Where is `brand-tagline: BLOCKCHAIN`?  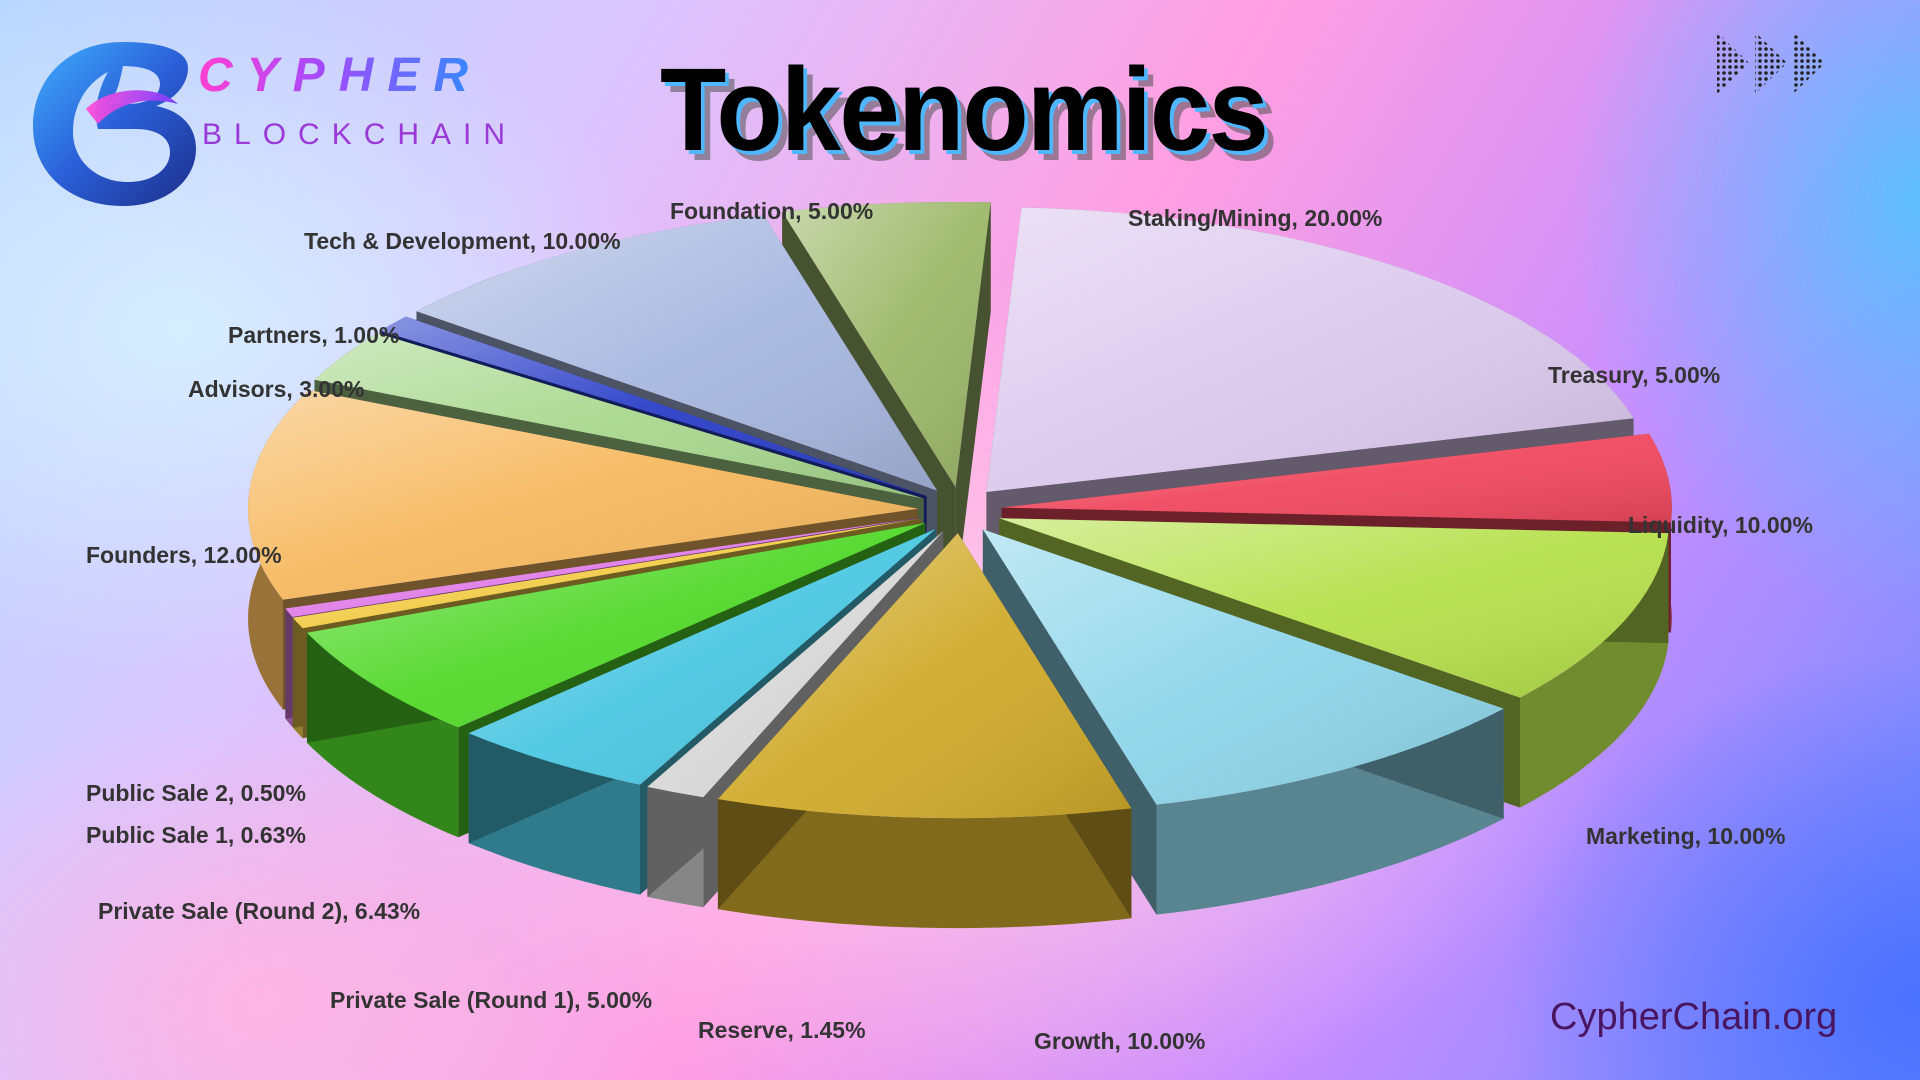 brand-tagline: BLOCKCHAIN is located at coordinates (360, 134).